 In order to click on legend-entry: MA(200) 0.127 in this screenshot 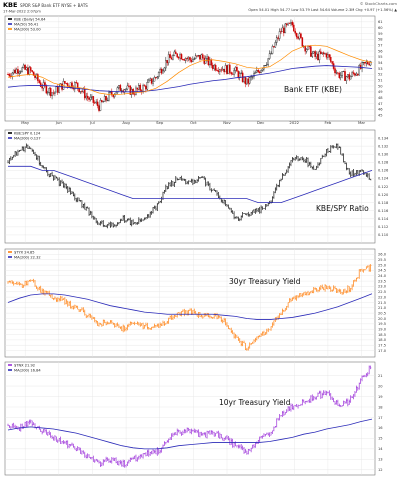, I will do `click(27, 139)`.